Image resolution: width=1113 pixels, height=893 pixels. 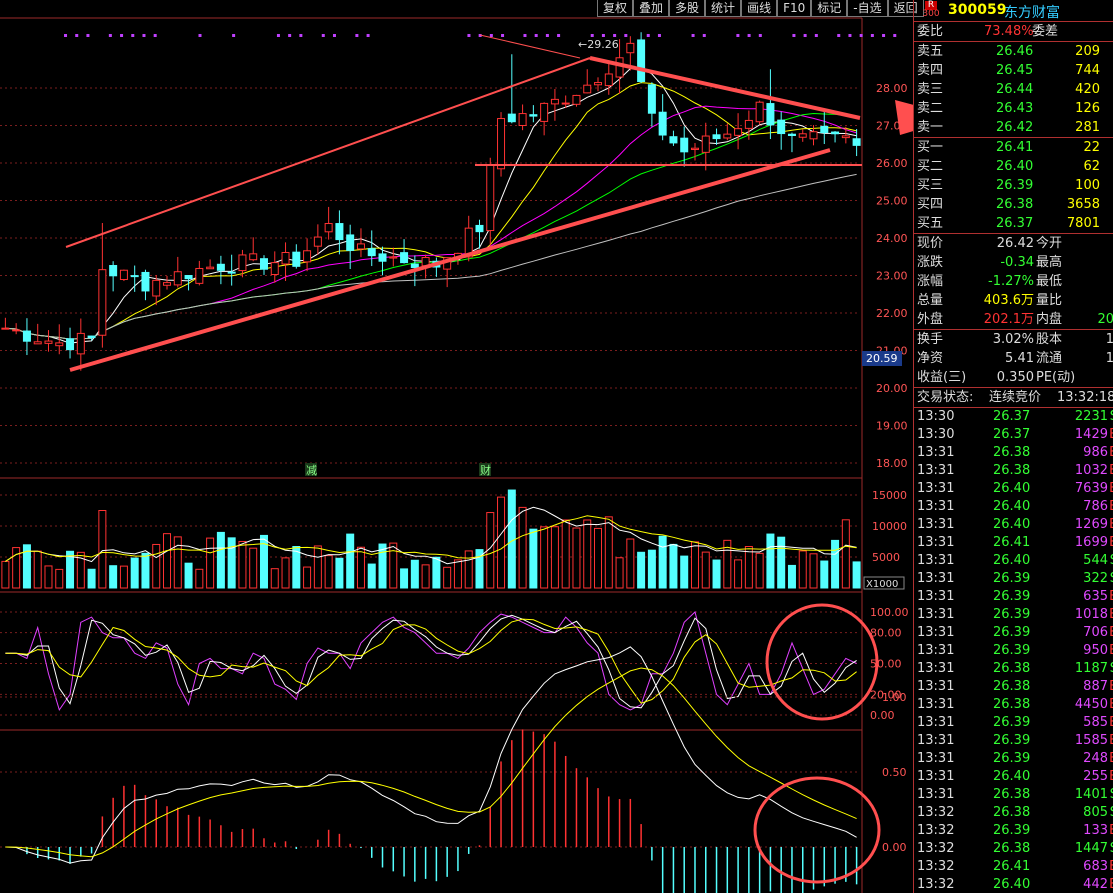 What do you see at coordinates (892, 88) in the screenshot?
I see `price-tick: 28.00` at bounding box center [892, 88].